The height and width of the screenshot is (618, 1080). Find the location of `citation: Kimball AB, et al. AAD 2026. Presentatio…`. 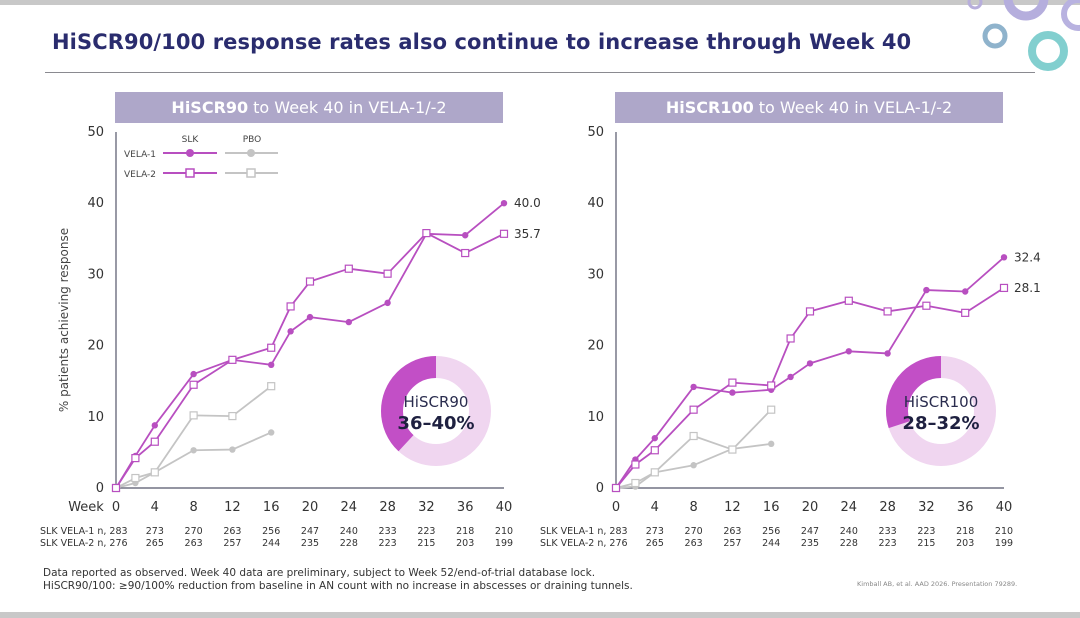

citation: Kimball AB, et al. AAD 2026. Presentatio… is located at coordinates (937, 584).